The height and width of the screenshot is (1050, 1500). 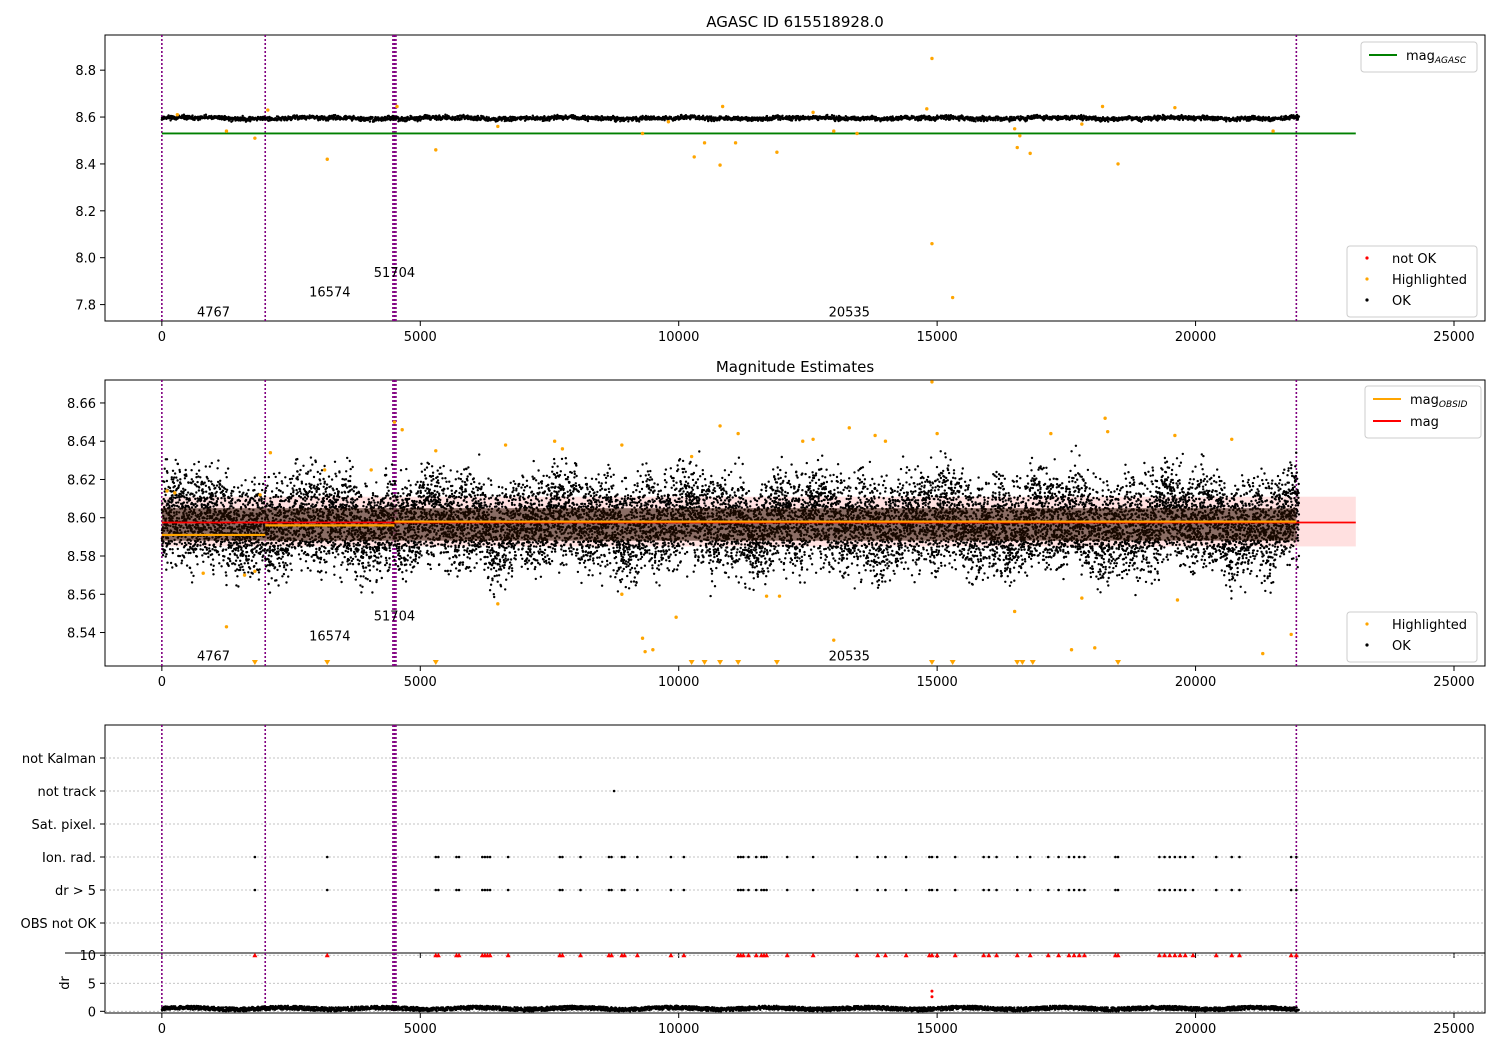 I want to click on y-tick-label: 8.4, so click(x=85, y=165).